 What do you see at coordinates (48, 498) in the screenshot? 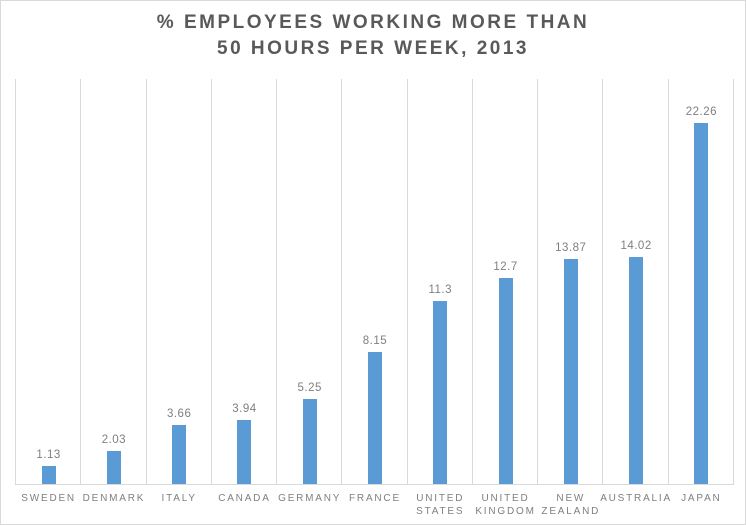
I see `category-label: SWEDEN` at bounding box center [48, 498].